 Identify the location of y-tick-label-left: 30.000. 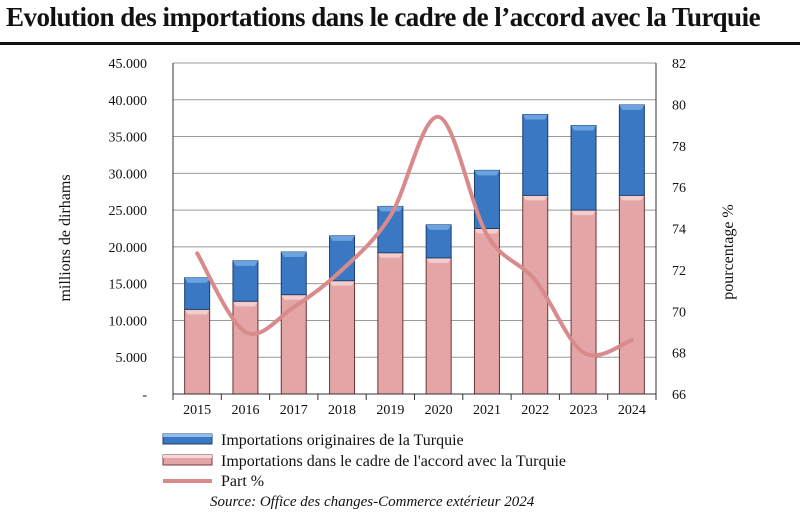
(128, 174).